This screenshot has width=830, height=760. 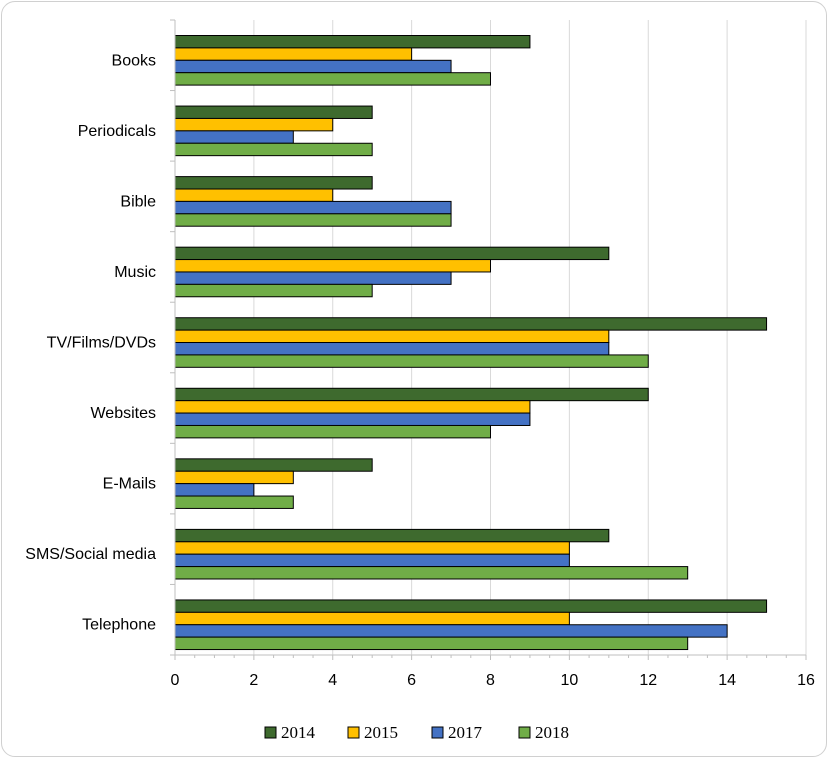 What do you see at coordinates (381, 732) in the screenshot?
I see `legend-label-2015: 2015` at bounding box center [381, 732].